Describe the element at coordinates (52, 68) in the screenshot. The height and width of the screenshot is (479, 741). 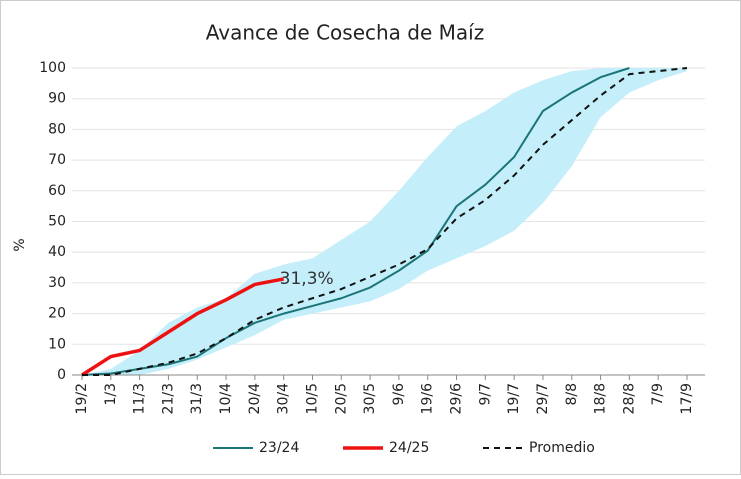
I see `y-tick-label: 100` at that location.